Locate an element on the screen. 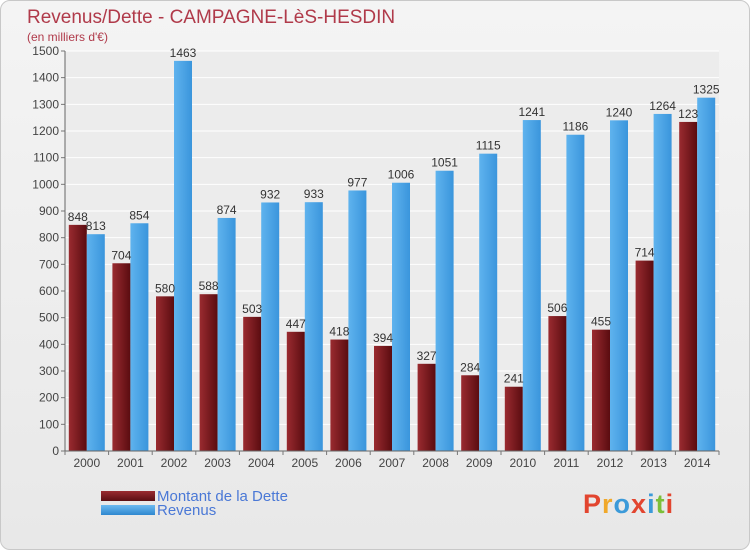 Image resolution: width=750 pixels, height=550 pixels. debt-value-label: 394 is located at coordinates (383, 338).